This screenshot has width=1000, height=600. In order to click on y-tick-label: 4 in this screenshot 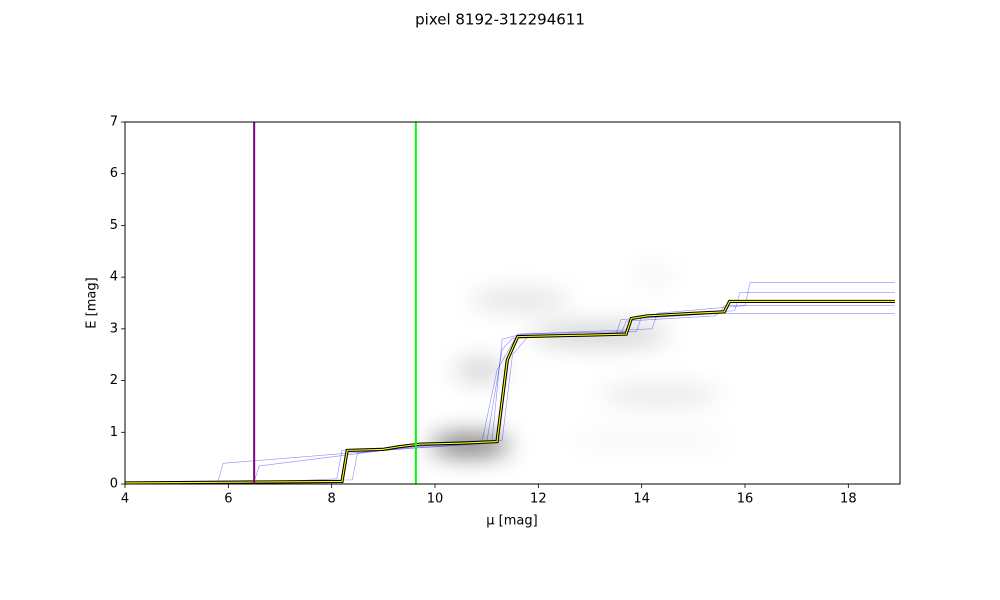, I will do `click(114, 277)`.